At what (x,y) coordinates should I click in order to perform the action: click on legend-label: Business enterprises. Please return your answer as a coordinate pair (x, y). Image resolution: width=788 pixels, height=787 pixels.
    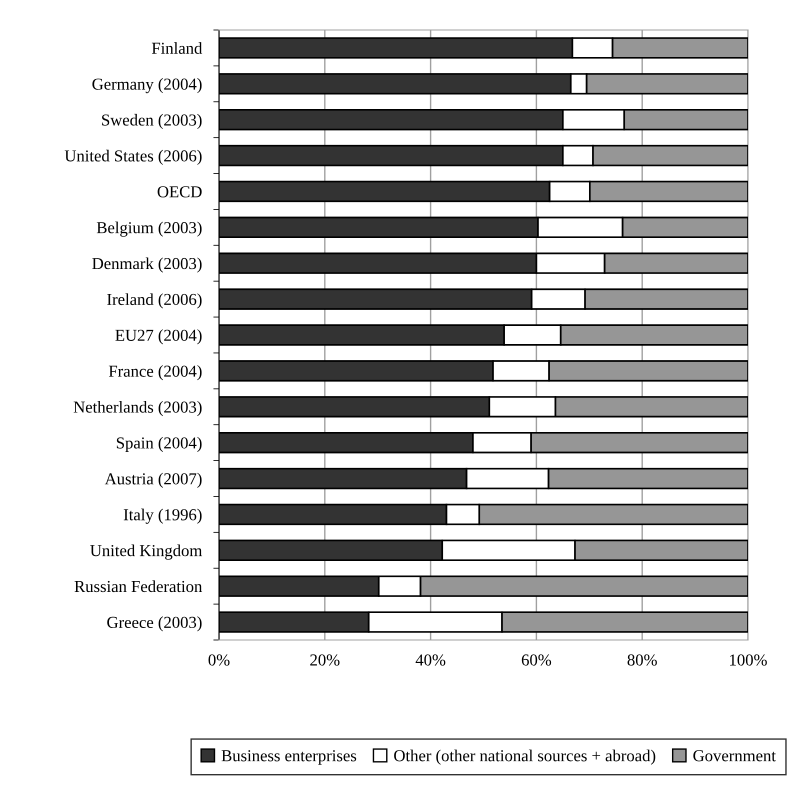
    Looking at the image, I should click on (289, 757).